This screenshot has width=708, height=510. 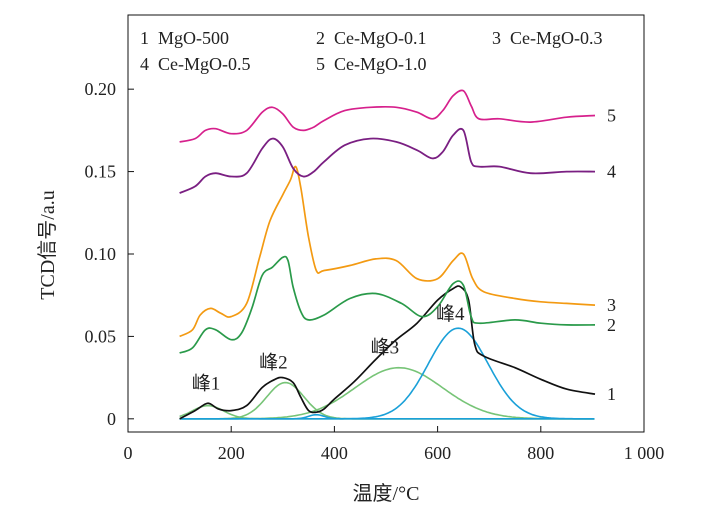 What do you see at coordinates (328, 348) in the screenshot?
I see `peak-labels: 峰1 峰2 峰3 峰4` at bounding box center [328, 348].